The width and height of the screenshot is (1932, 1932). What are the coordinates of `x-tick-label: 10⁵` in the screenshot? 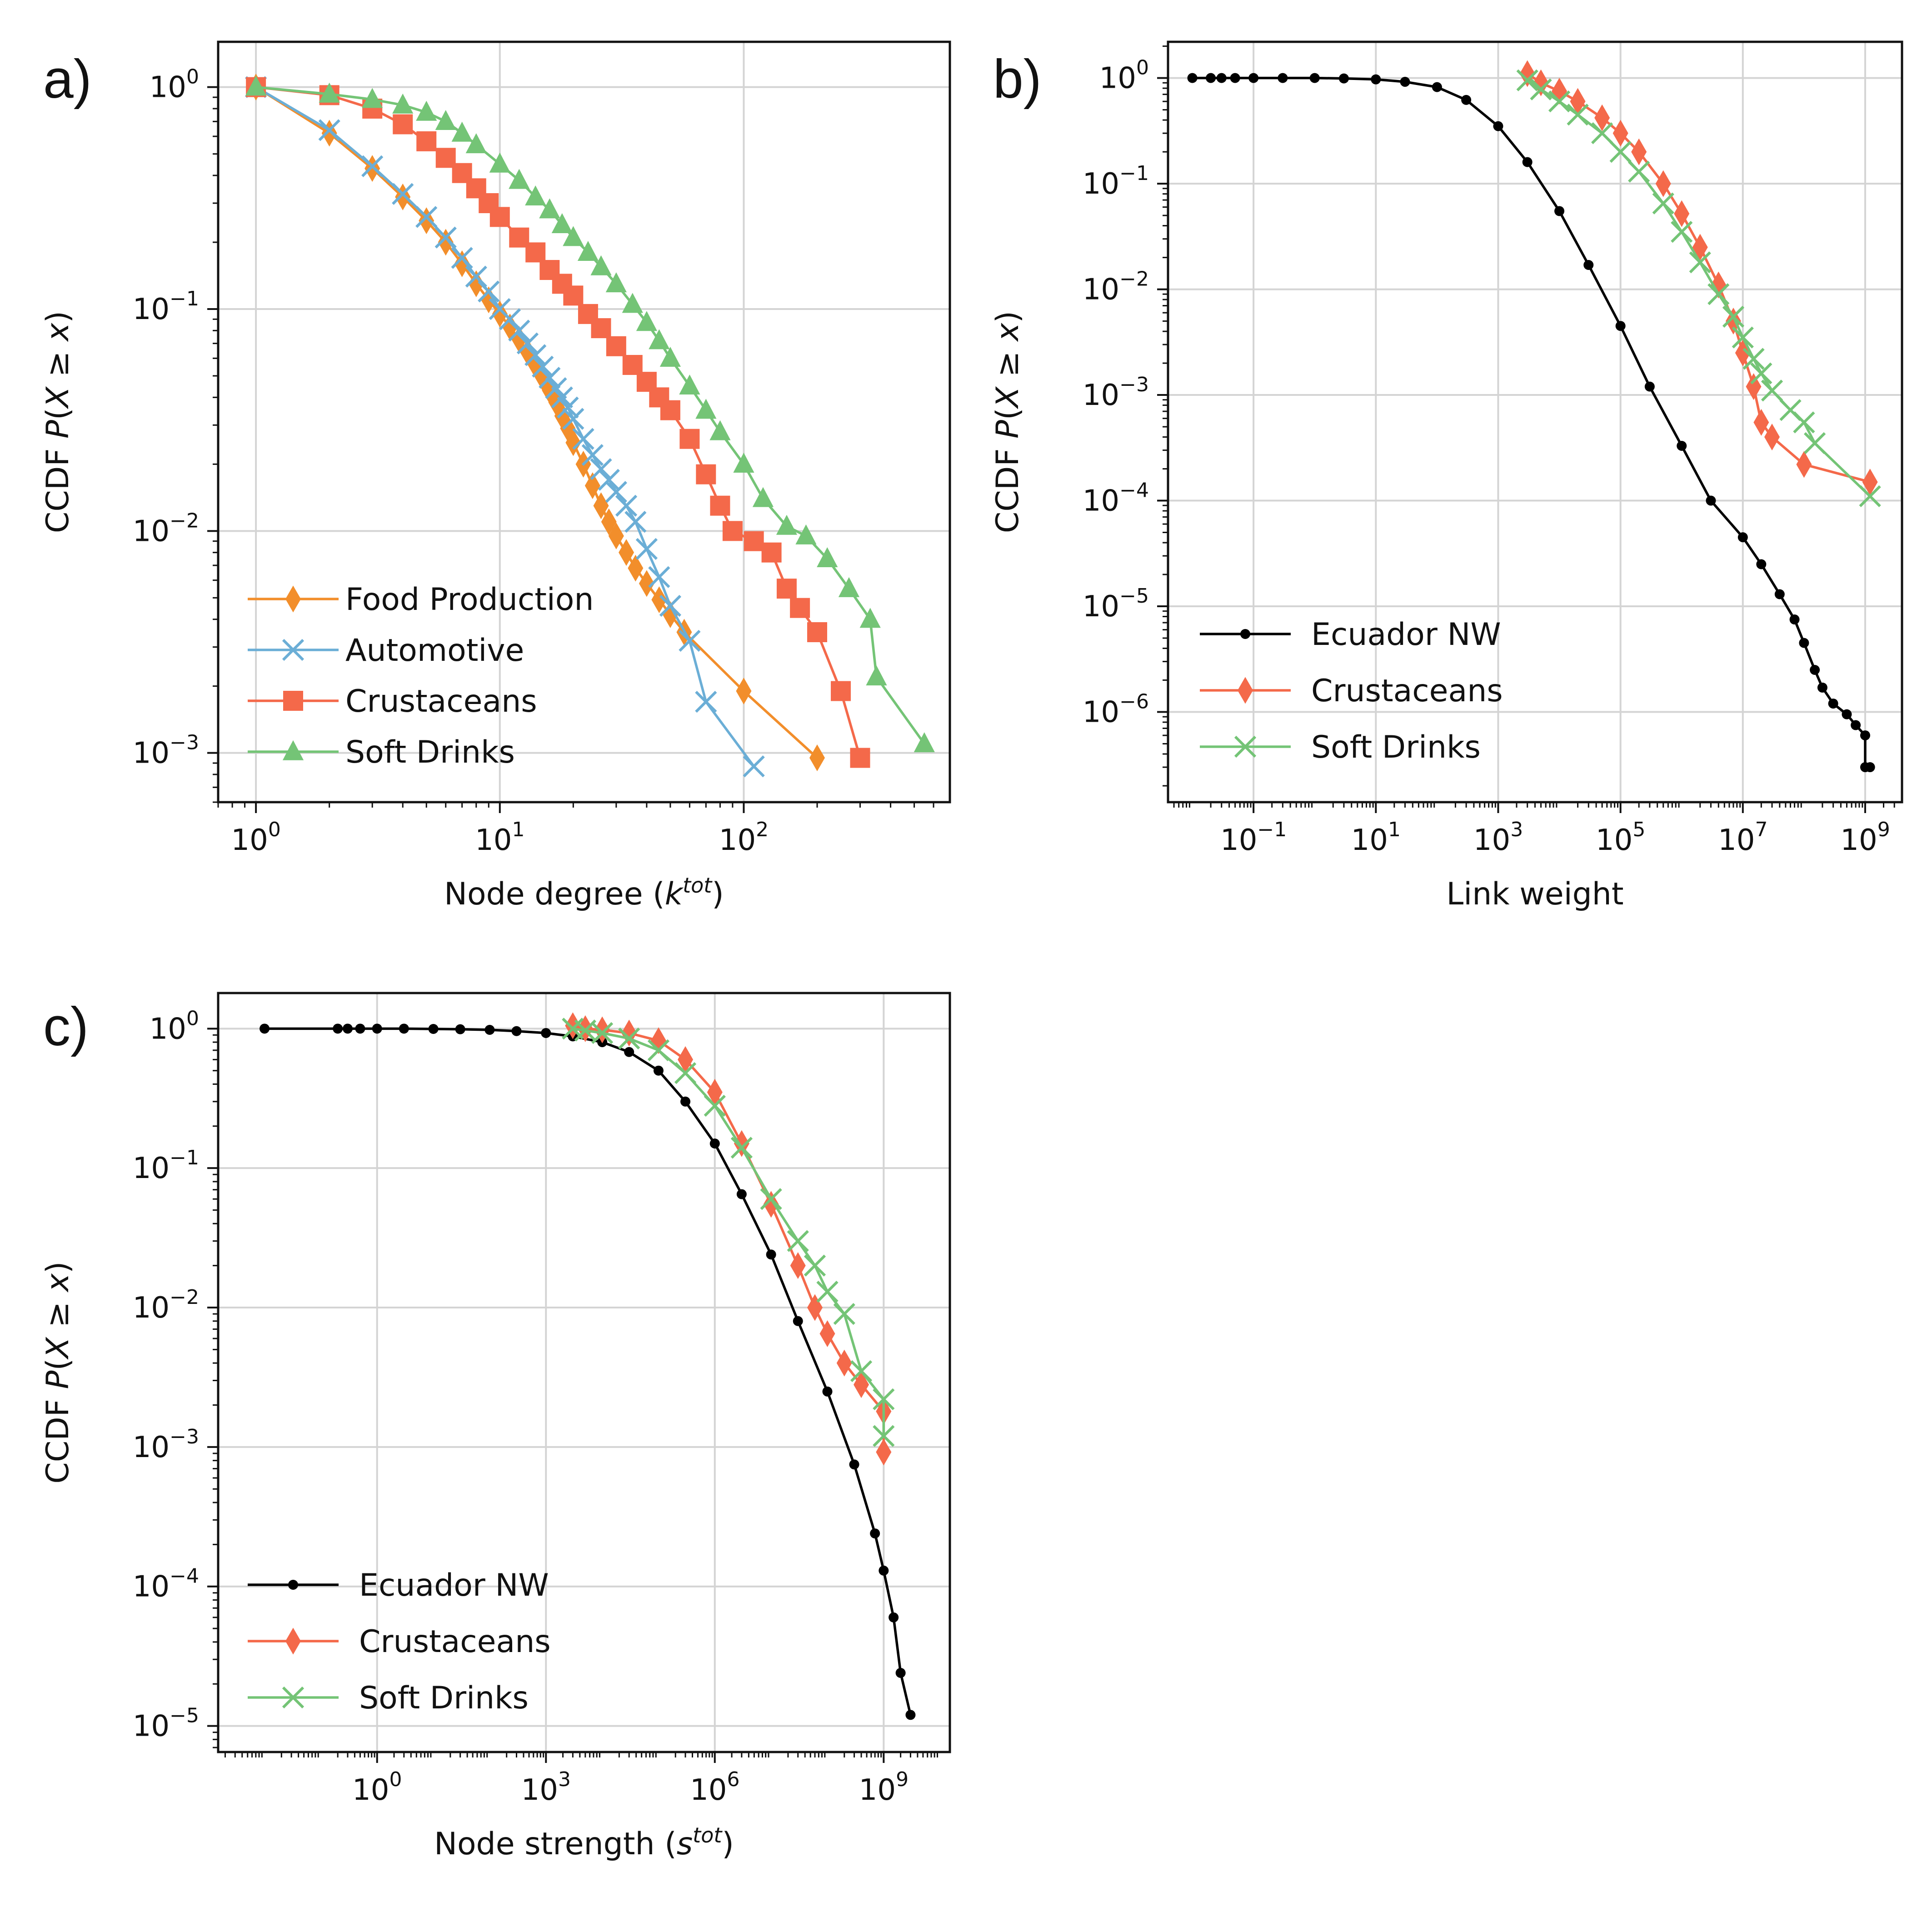 It's located at (1620, 837).